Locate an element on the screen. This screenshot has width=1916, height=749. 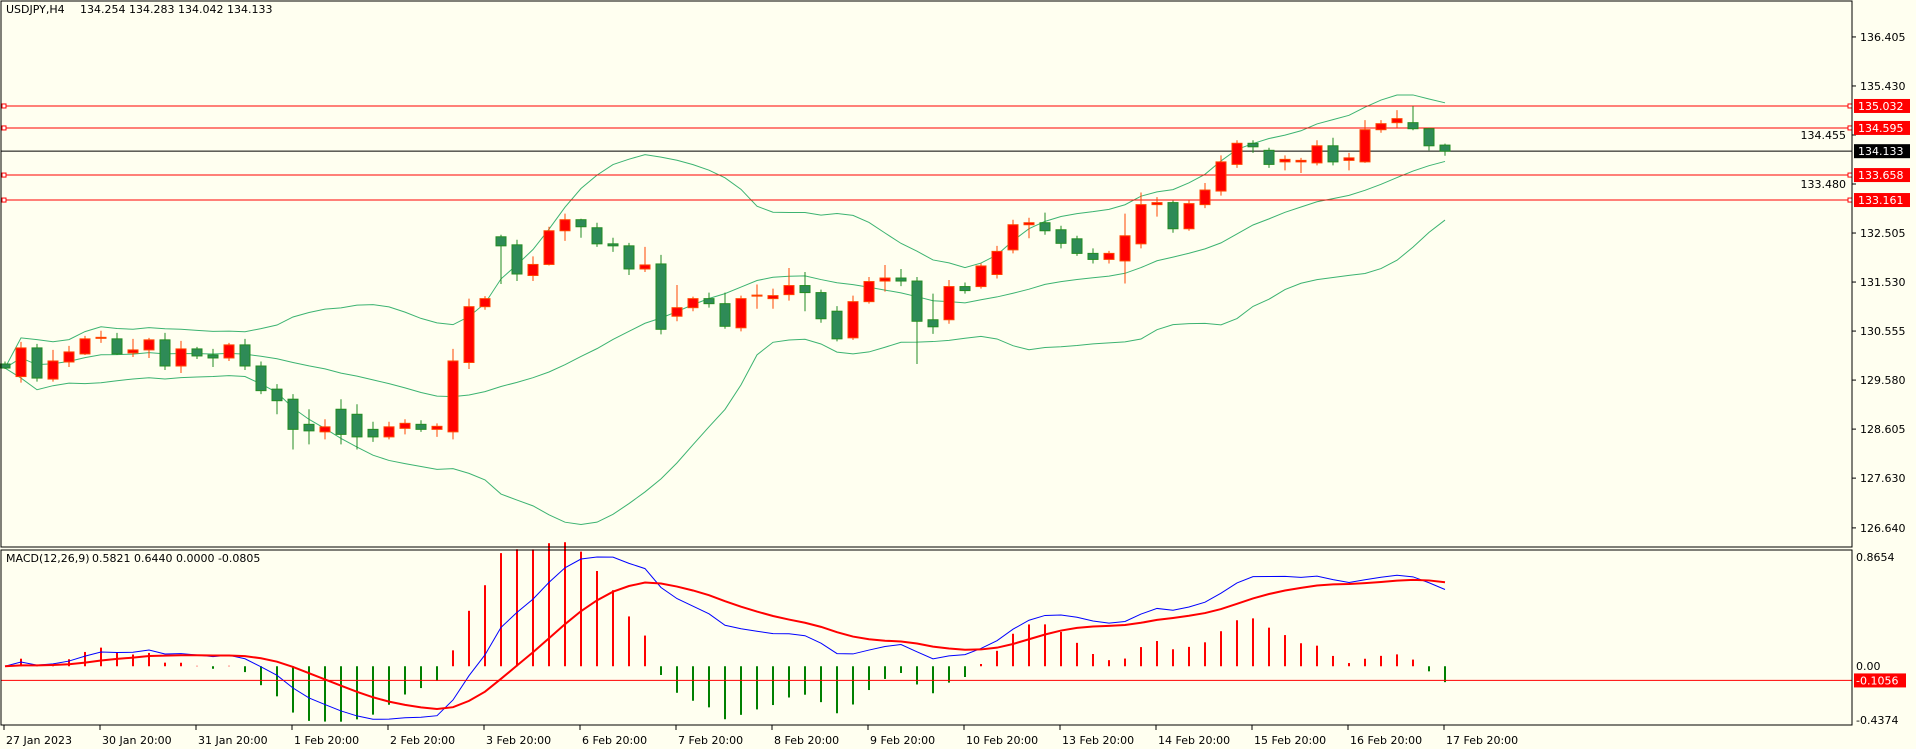
ohlc-readout: 134.254 134.283 134.042 134.133 is located at coordinates (176, 9).